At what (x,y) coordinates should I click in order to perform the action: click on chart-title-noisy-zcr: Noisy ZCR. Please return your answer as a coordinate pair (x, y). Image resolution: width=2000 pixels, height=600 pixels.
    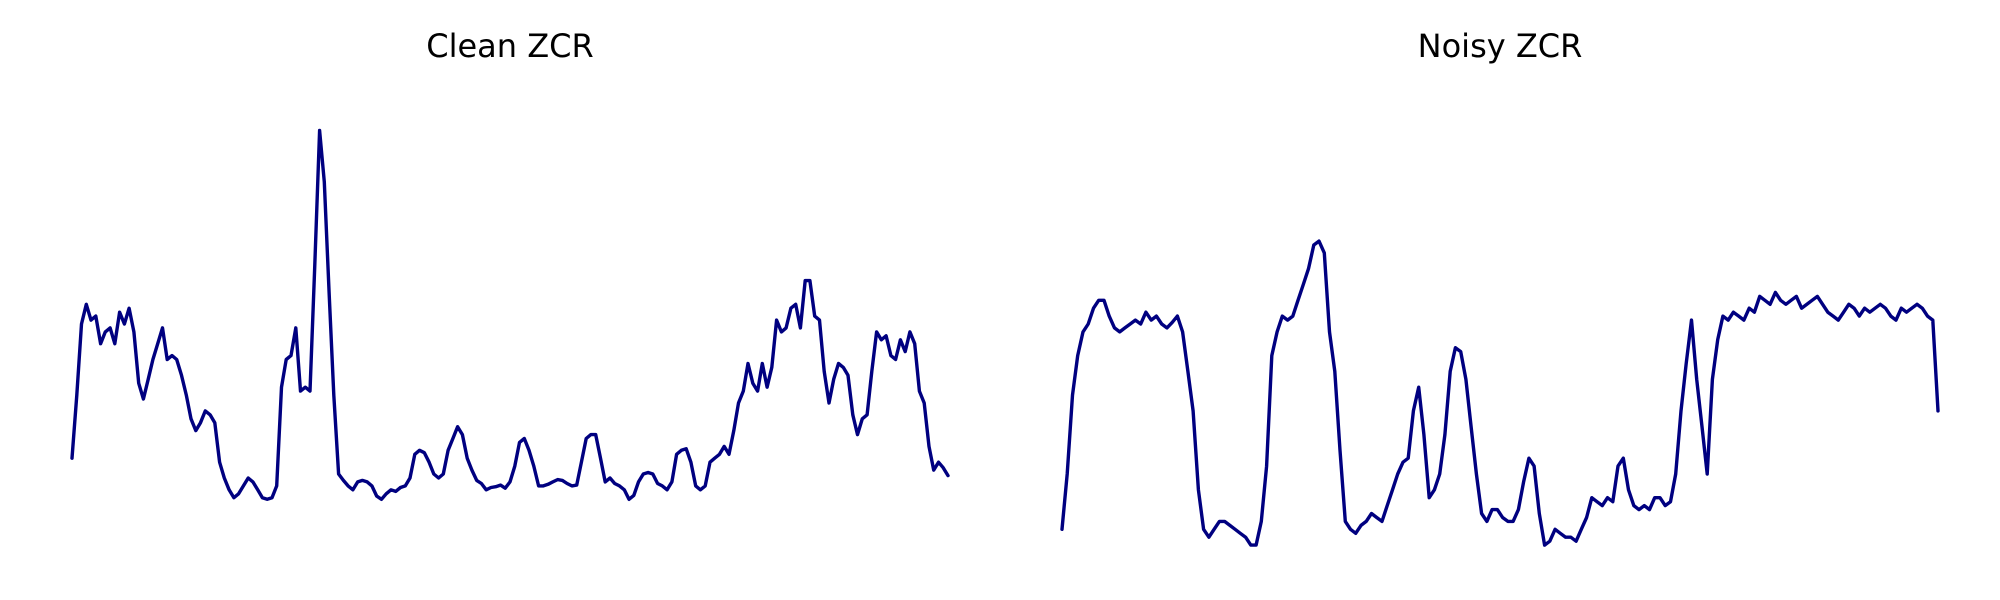
    Looking at the image, I should click on (1500, 46).